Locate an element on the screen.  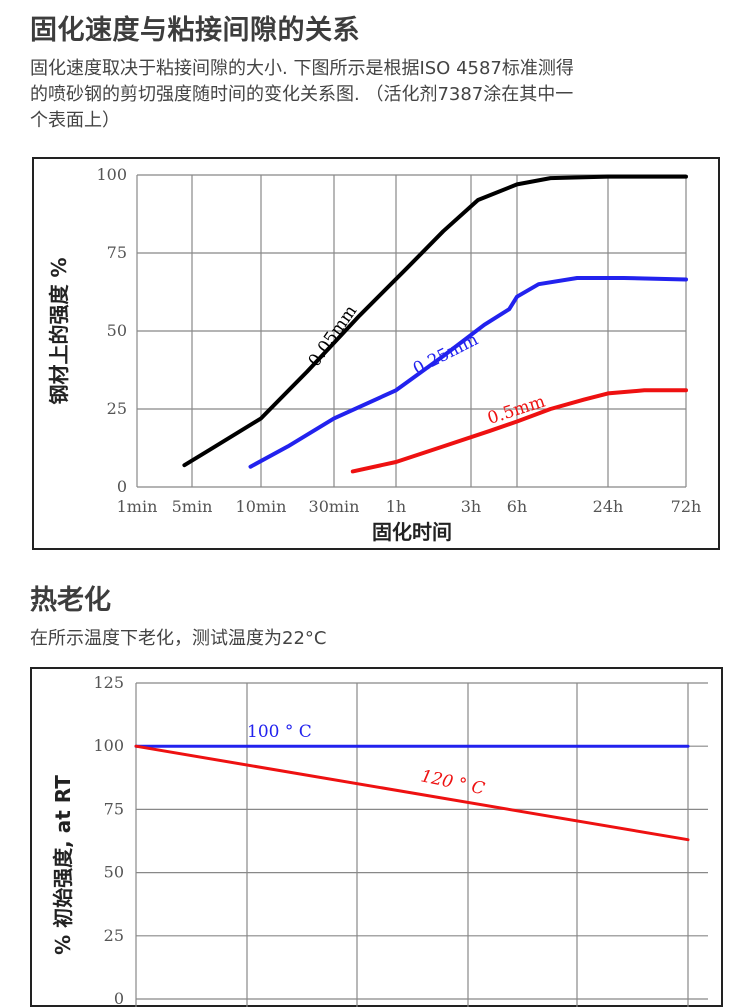
x-tick-label: 1min is located at coordinates (137, 506).